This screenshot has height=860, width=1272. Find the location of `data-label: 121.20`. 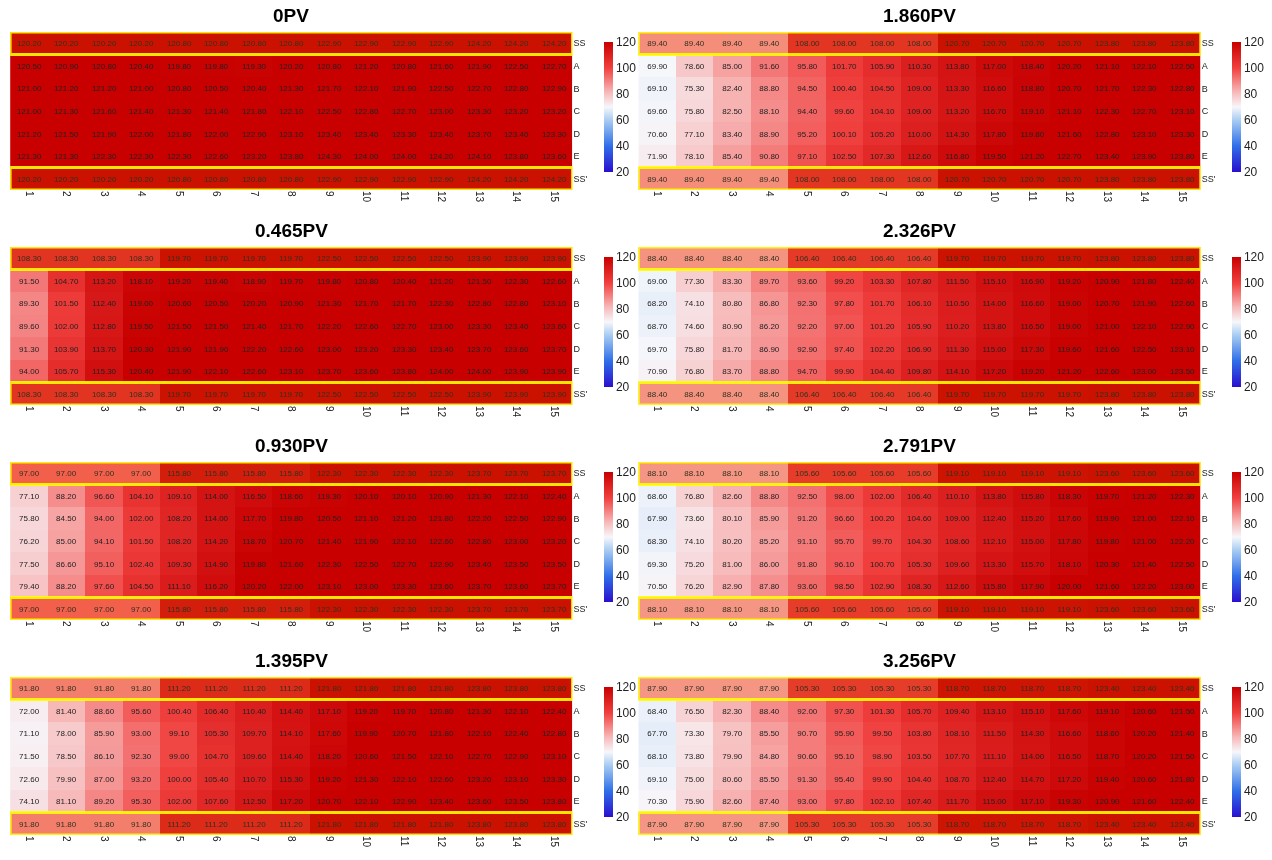

data-label: 121.20 is located at coordinates (104, 88).